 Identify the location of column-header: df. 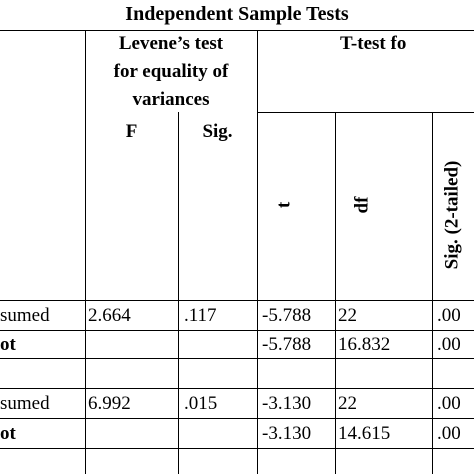
(362, 205).